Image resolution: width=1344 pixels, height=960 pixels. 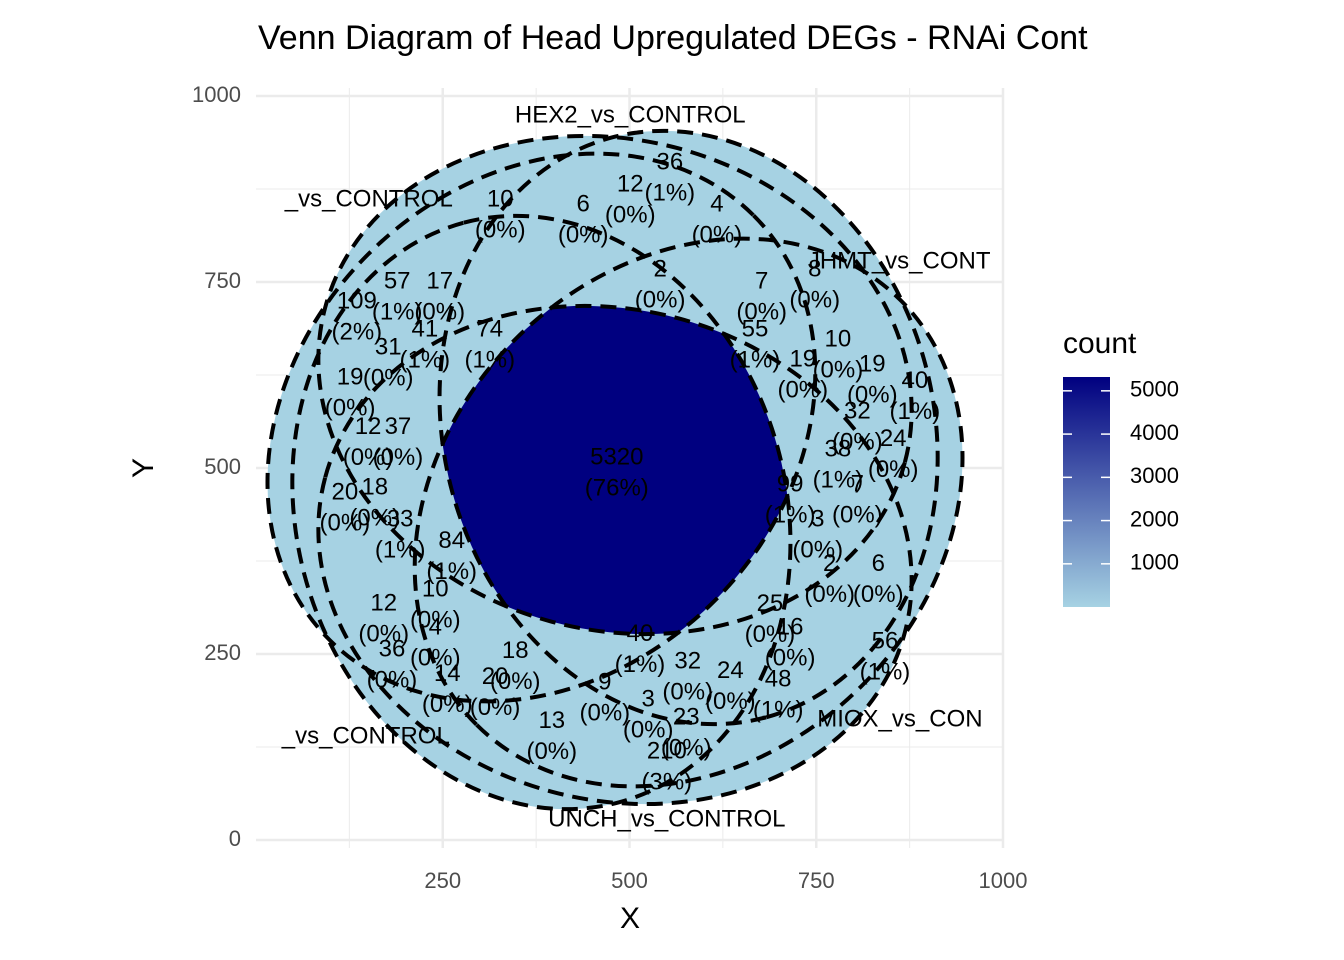 What do you see at coordinates (400, 518) in the screenshot?
I see `region-count: 33` at bounding box center [400, 518].